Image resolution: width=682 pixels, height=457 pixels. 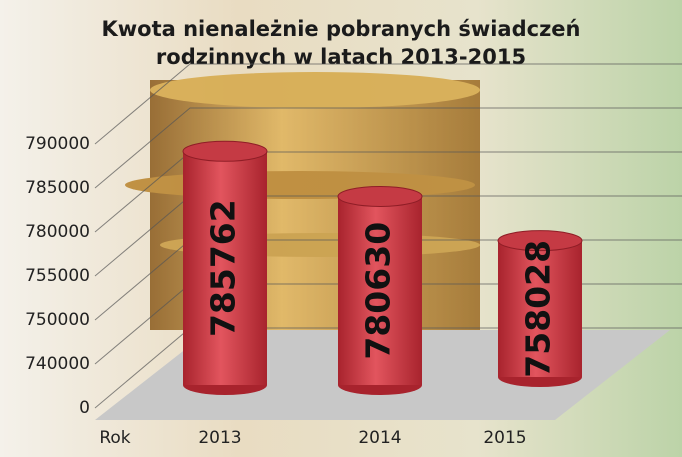 I want to click on value-label: 785762, so click(x=223, y=268).